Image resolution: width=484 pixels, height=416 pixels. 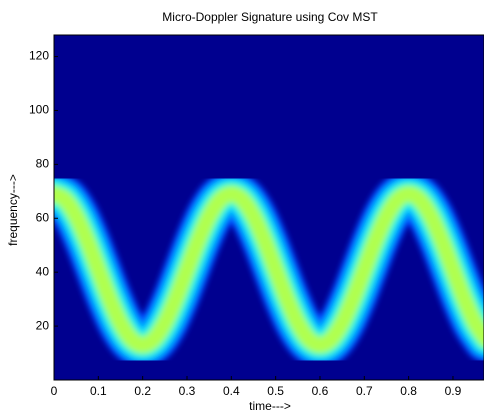 What do you see at coordinates (98, 391) in the screenshot?
I see `x-tick-label: 0.1` at bounding box center [98, 391].